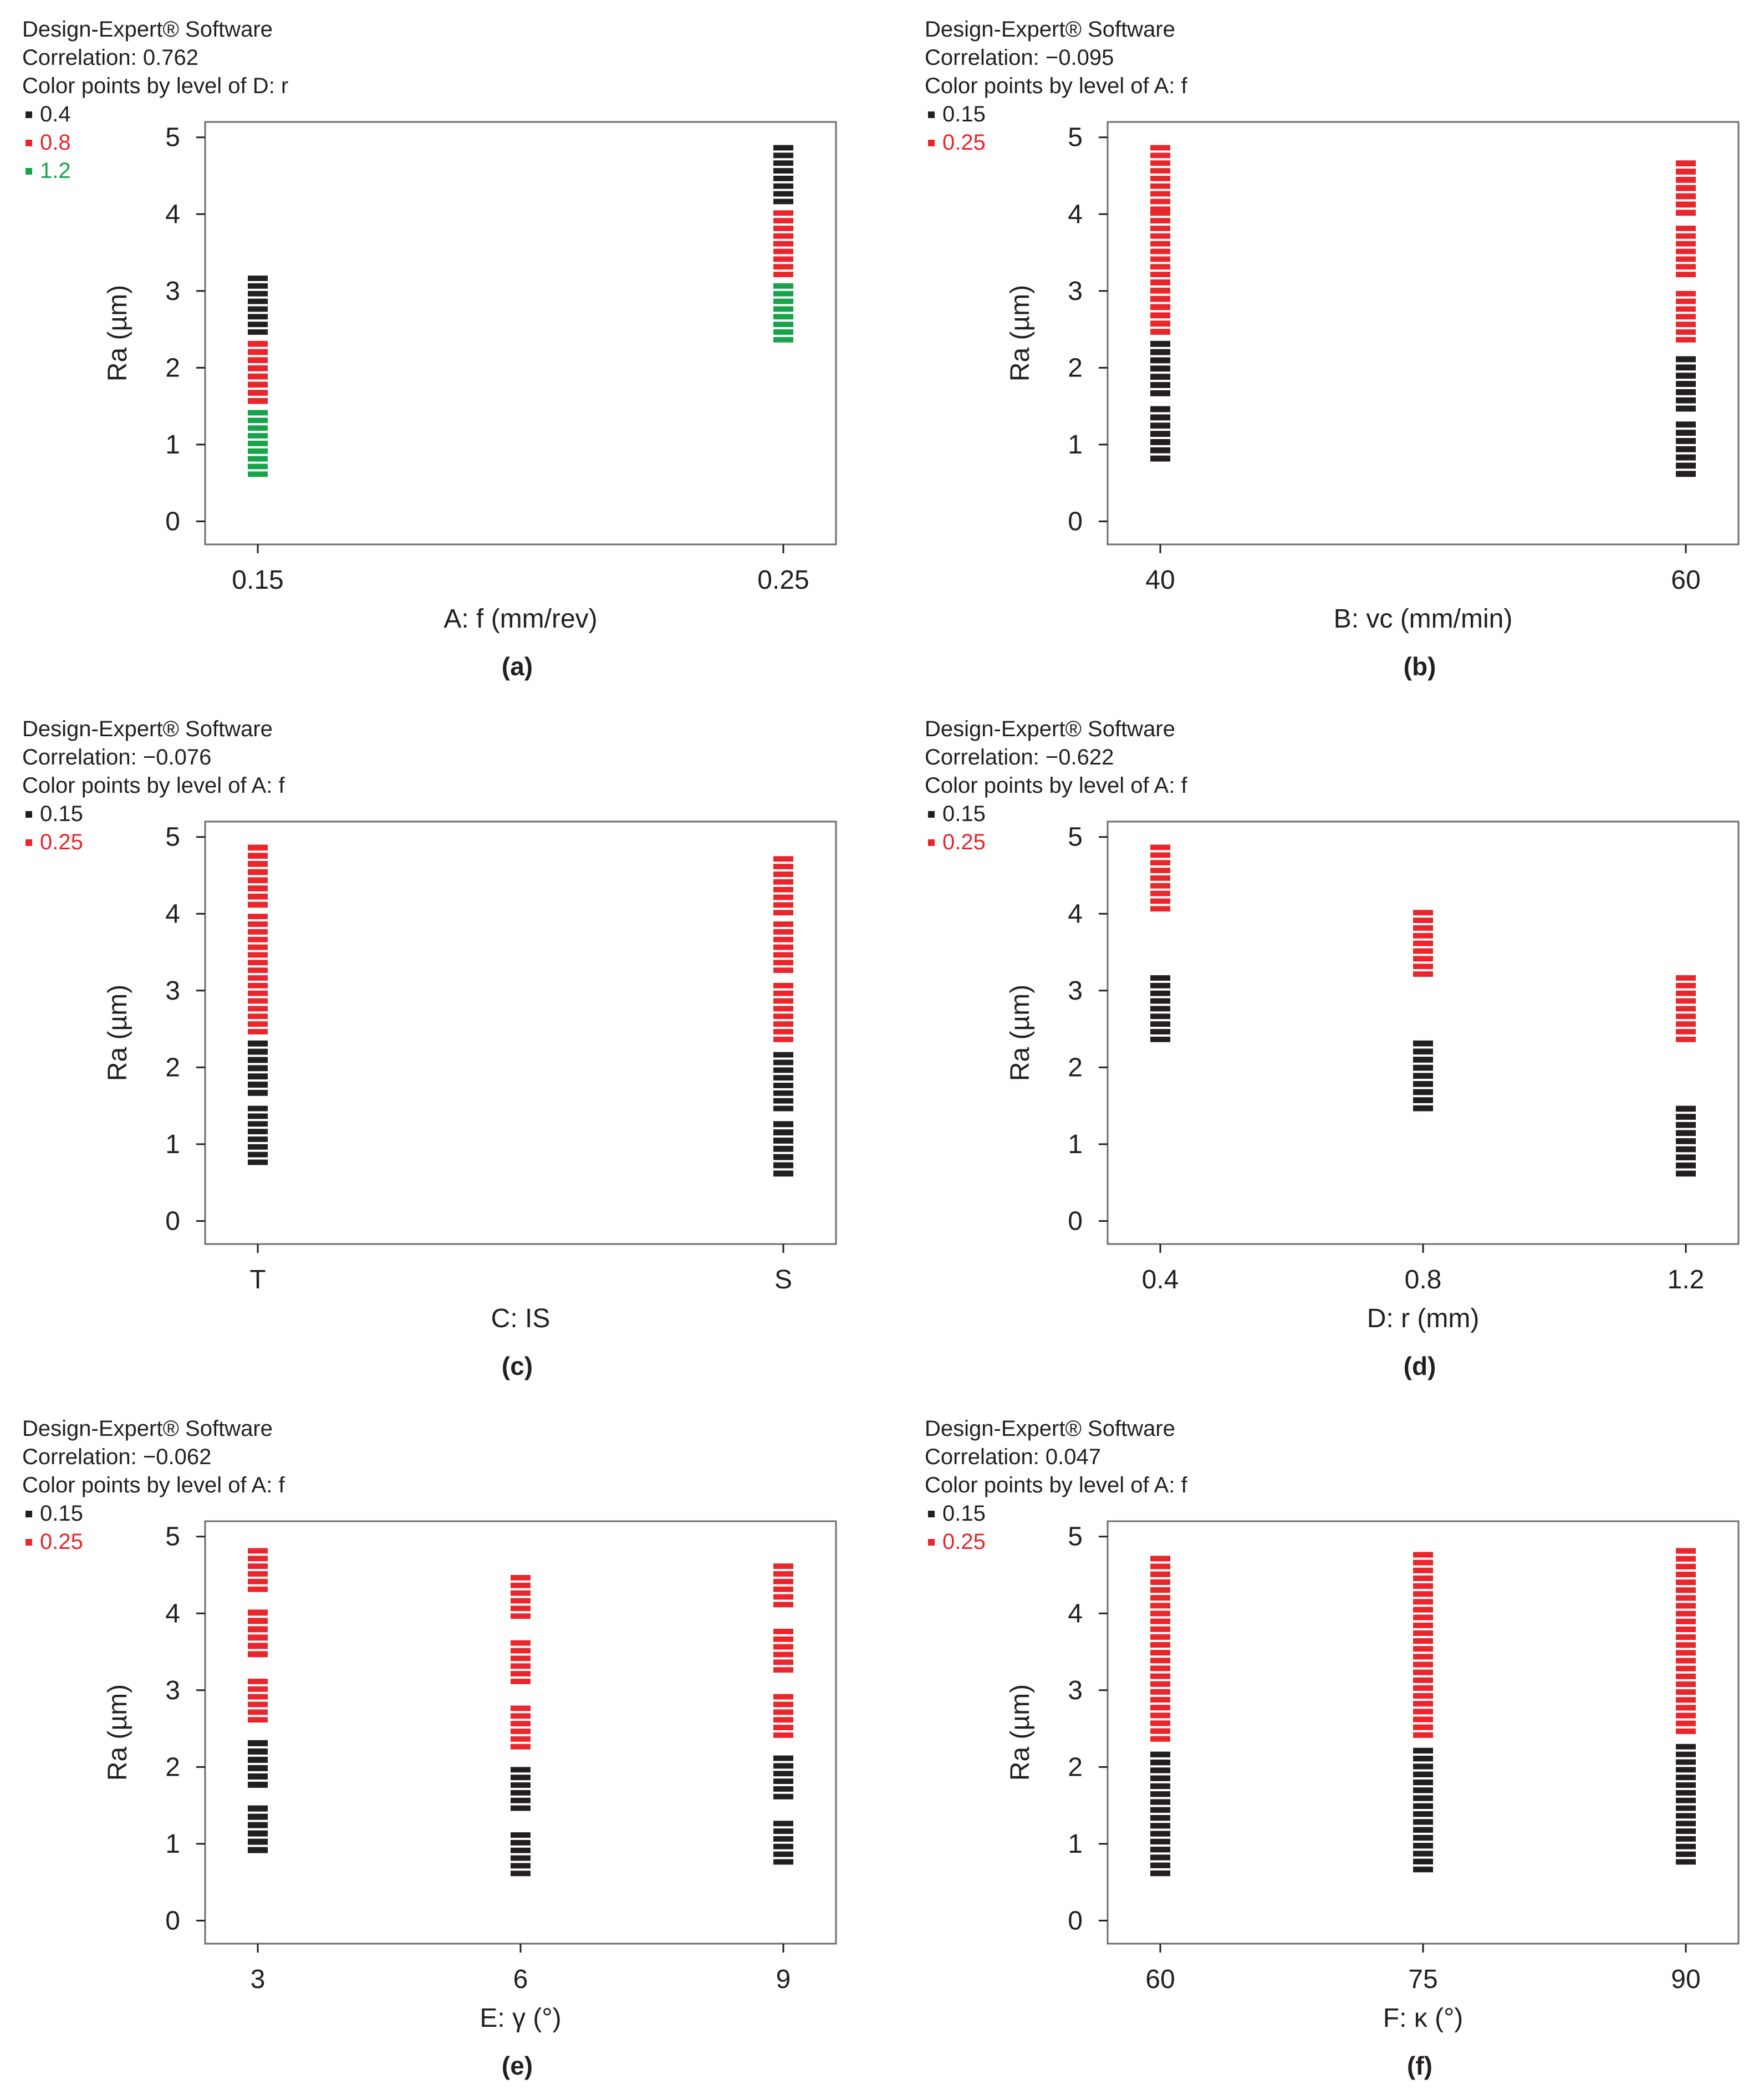 This screenshot has width=1759, height=2100. I want to click on y-tick-label: 5, so click(172, 137).